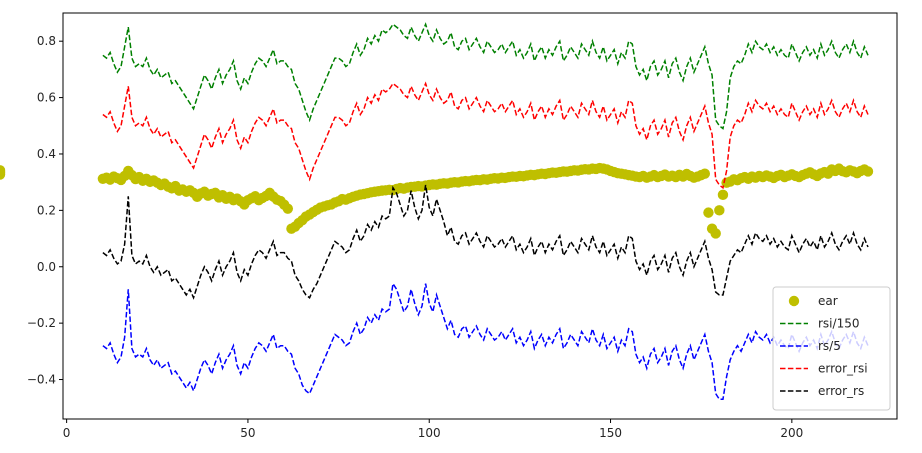 The width and height of the screenshot is (922, 453). What do you see at coordinates (794, 301) in the screenshot?
I see `legend-marker-ear` at bounding box center [794, 301].